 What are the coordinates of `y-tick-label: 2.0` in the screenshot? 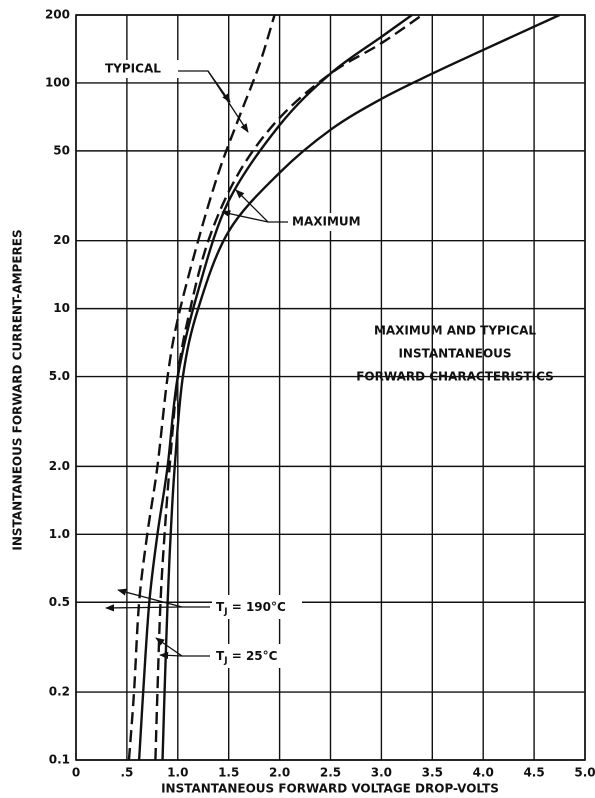 It's located at (59, 466).